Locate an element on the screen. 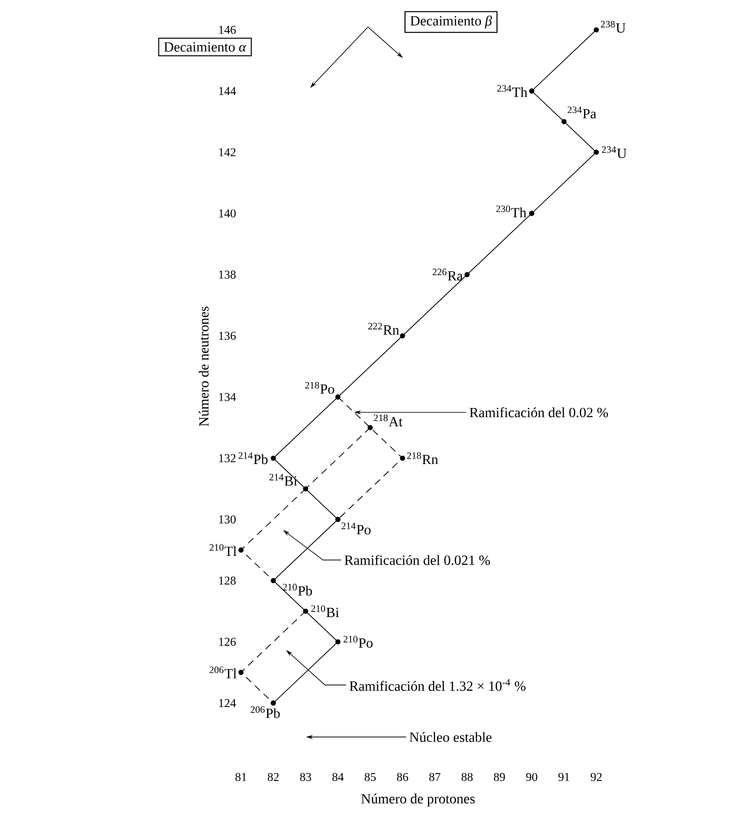  x-tick-label: 90 is located at coordinates (532, 777).